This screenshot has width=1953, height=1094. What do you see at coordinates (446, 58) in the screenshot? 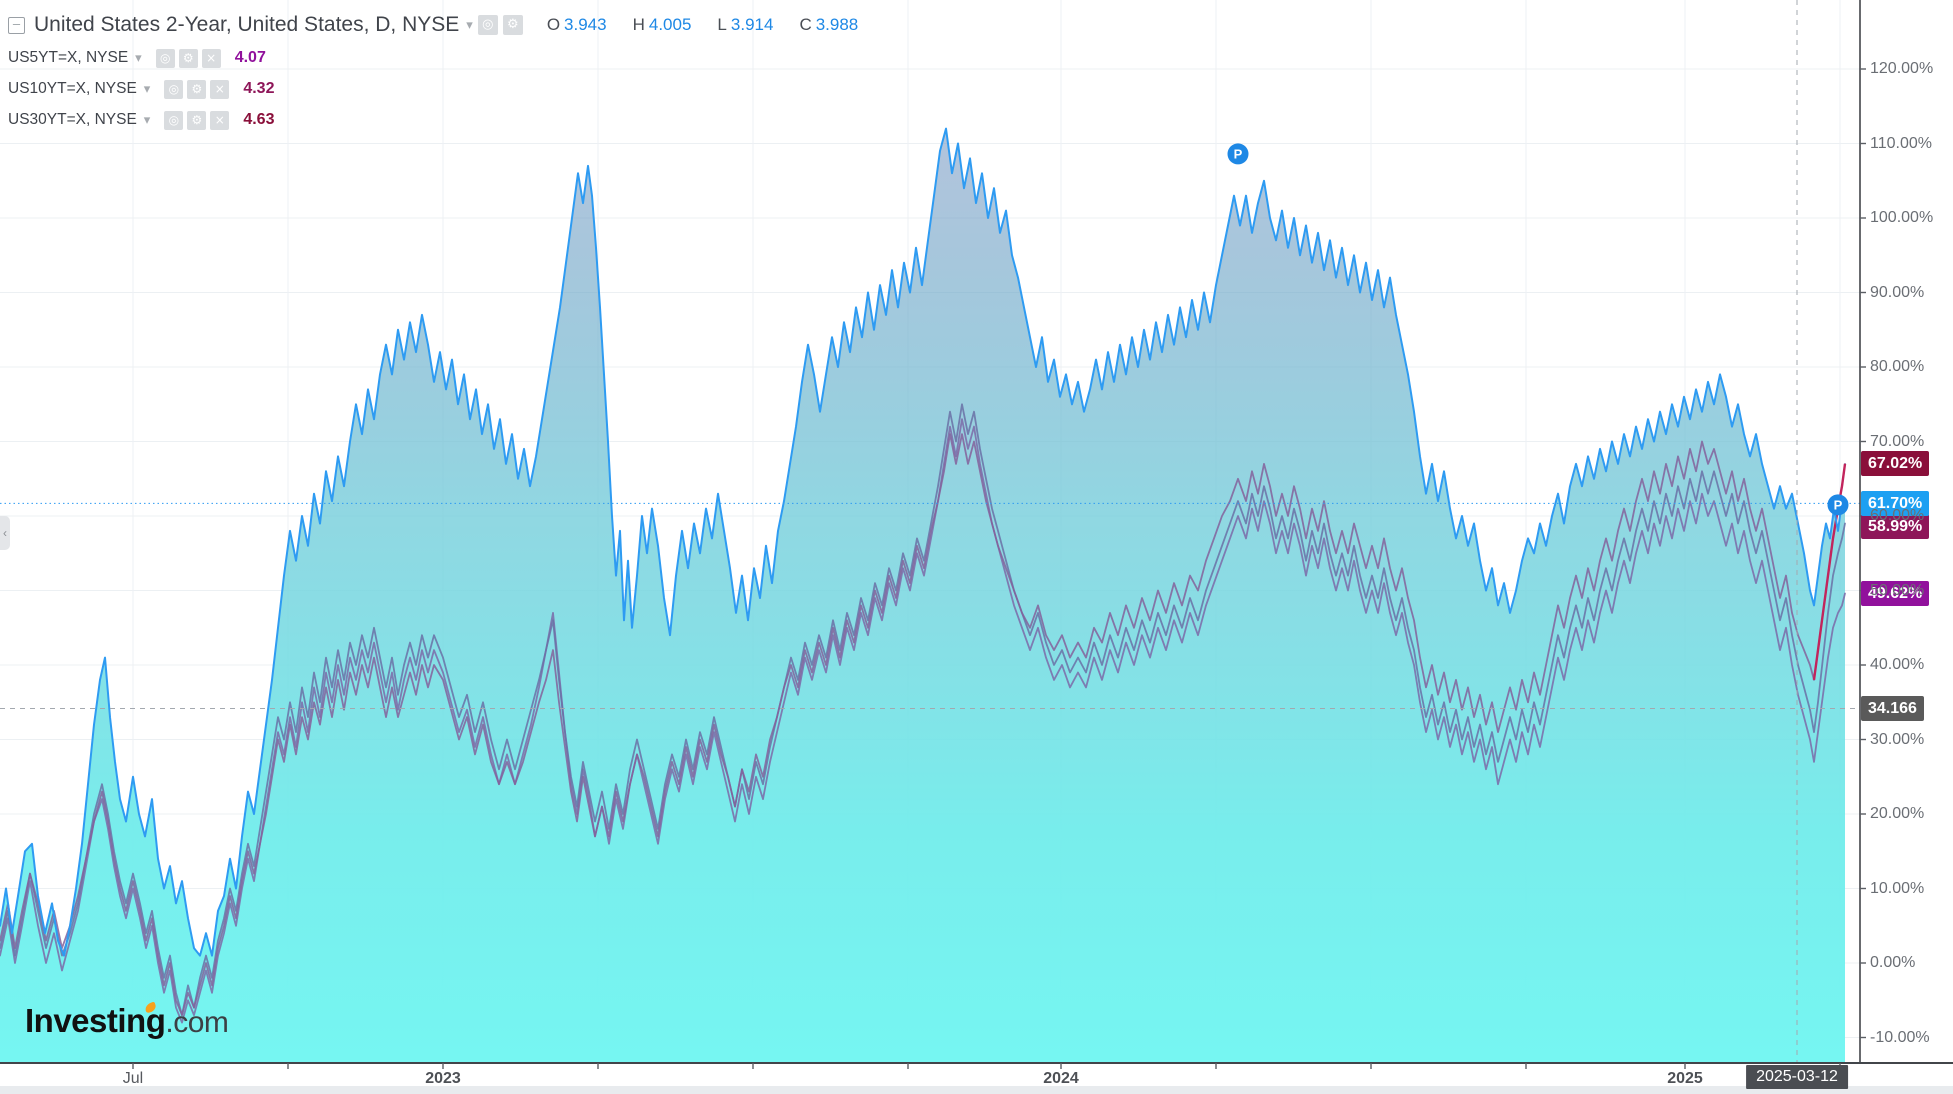
I see `legend-row-us5yt: US5YT=X, NYSE ▾ ◎ ⚙ × 4.07` at bounding box center [446, 58].